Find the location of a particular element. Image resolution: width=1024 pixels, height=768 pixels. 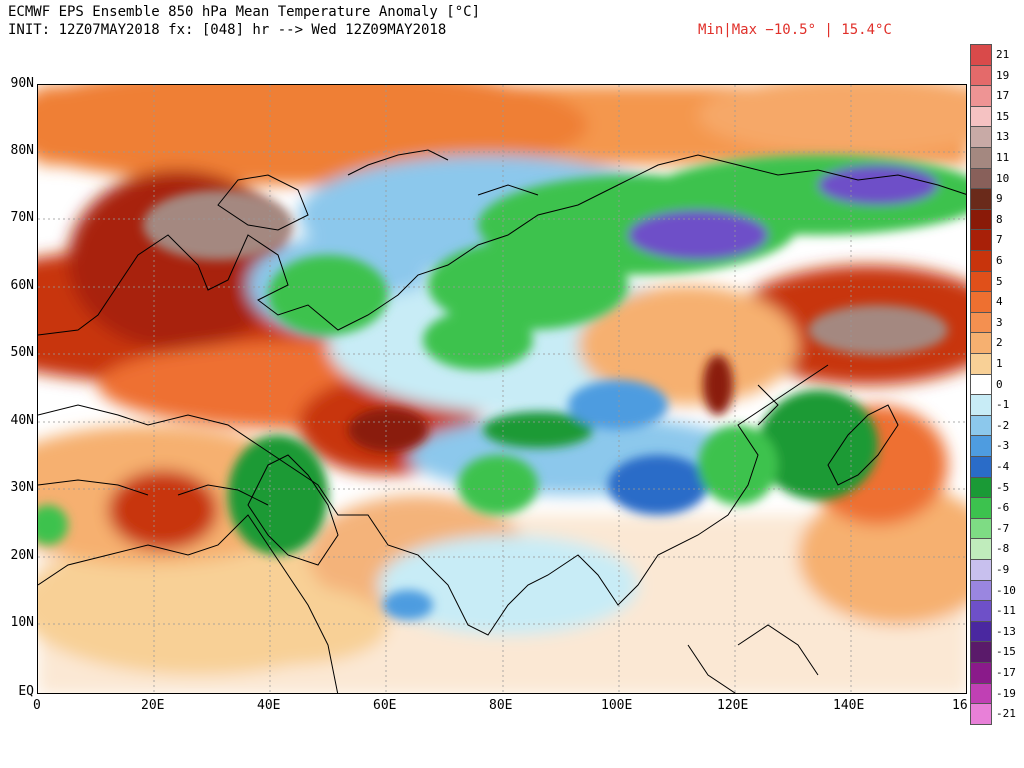

lon-label: 40E is located at coordinates (269, 705).